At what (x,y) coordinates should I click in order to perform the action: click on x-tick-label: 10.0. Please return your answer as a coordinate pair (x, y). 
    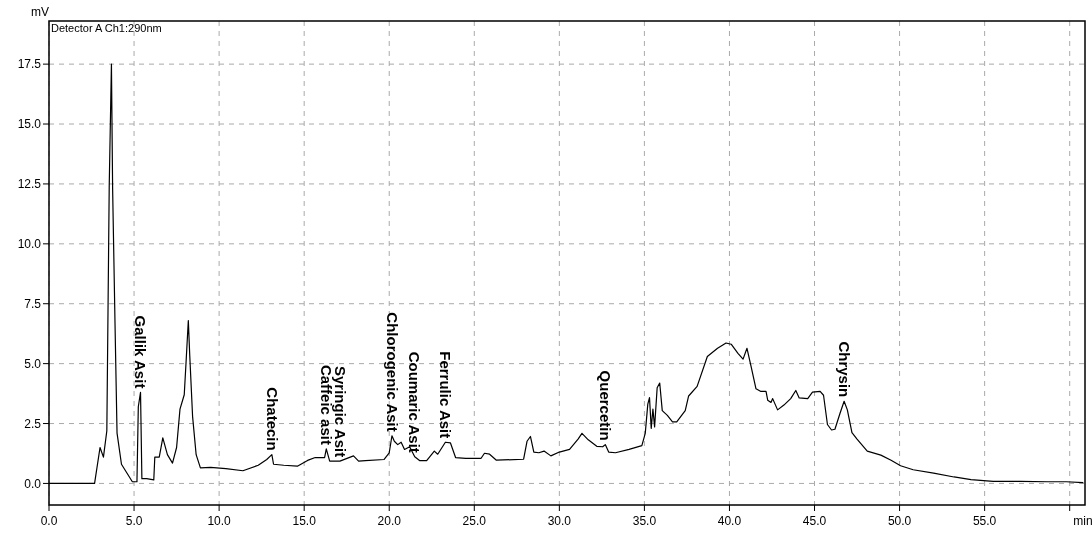
    Looking at the image, I should click on (219, 521).